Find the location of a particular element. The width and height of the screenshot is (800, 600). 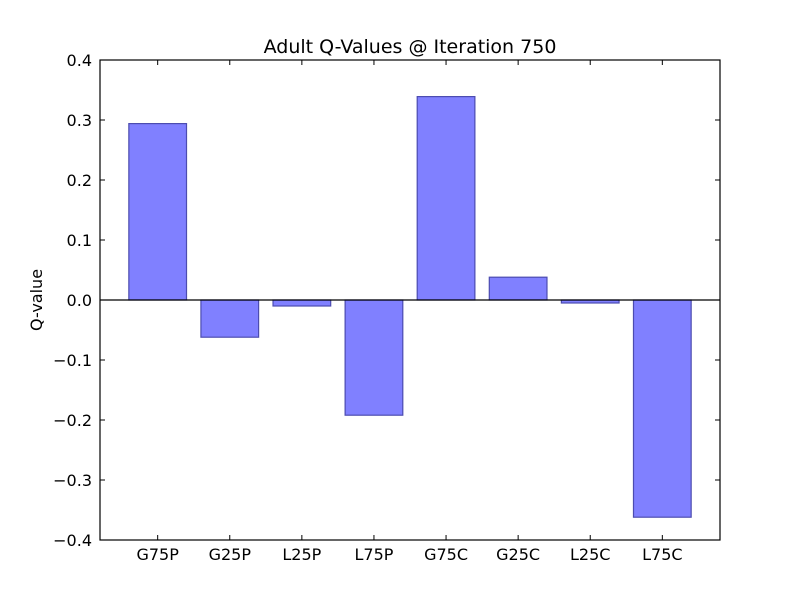

x-tick-label: G75C is located at coordinates (446, 554).